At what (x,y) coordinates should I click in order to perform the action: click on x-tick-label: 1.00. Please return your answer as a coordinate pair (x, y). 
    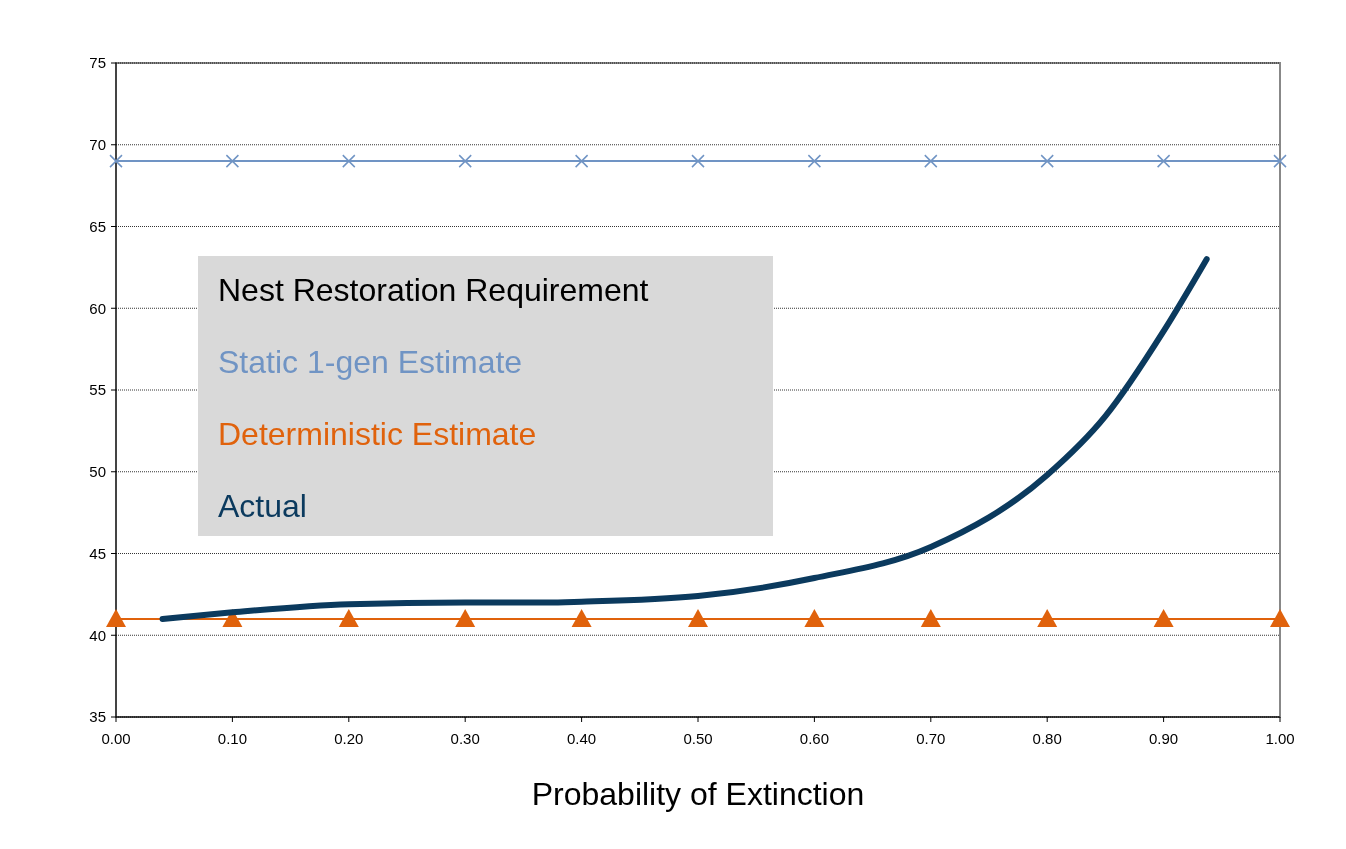
    Looking at the image, I should click on (1280, 738).